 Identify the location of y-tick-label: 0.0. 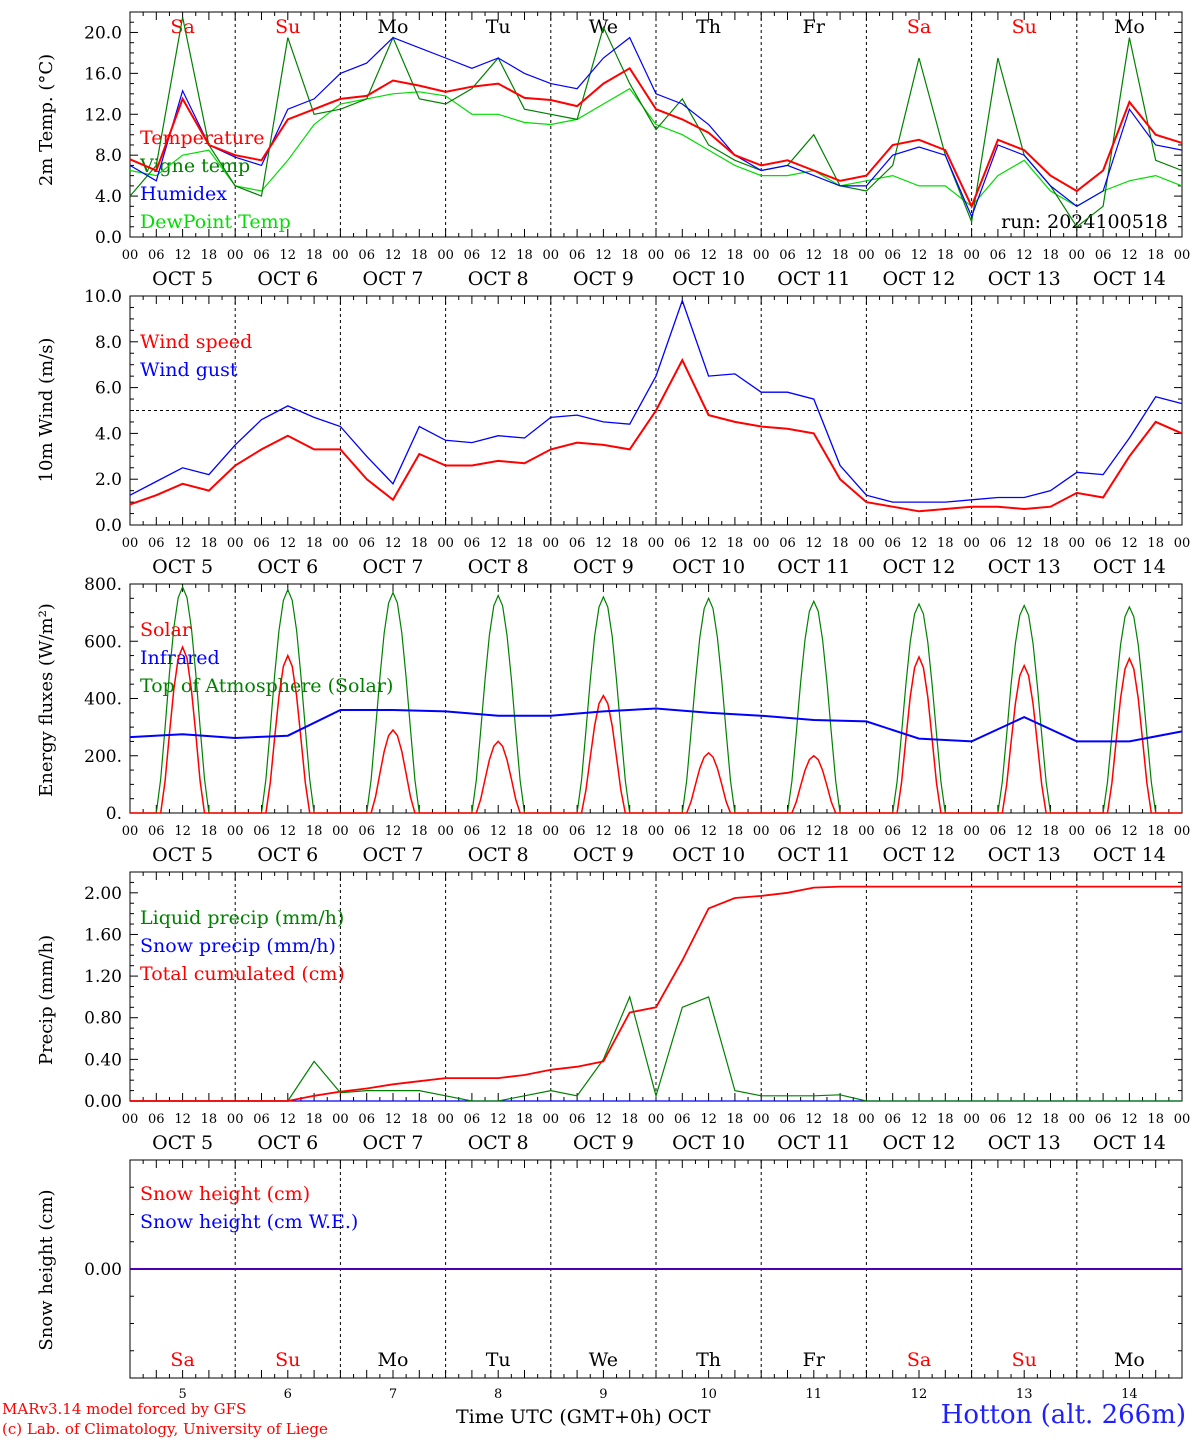
(108, 238).